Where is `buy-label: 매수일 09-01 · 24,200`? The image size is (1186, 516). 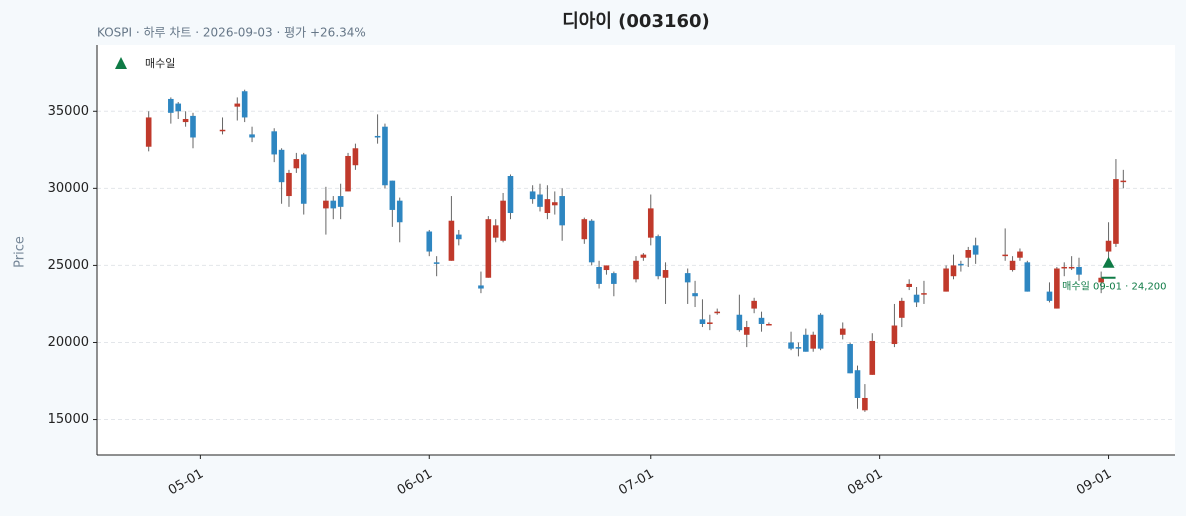
buy-label: 매수일 09-01 · 24,200 is located at coordinates (1114, 287).